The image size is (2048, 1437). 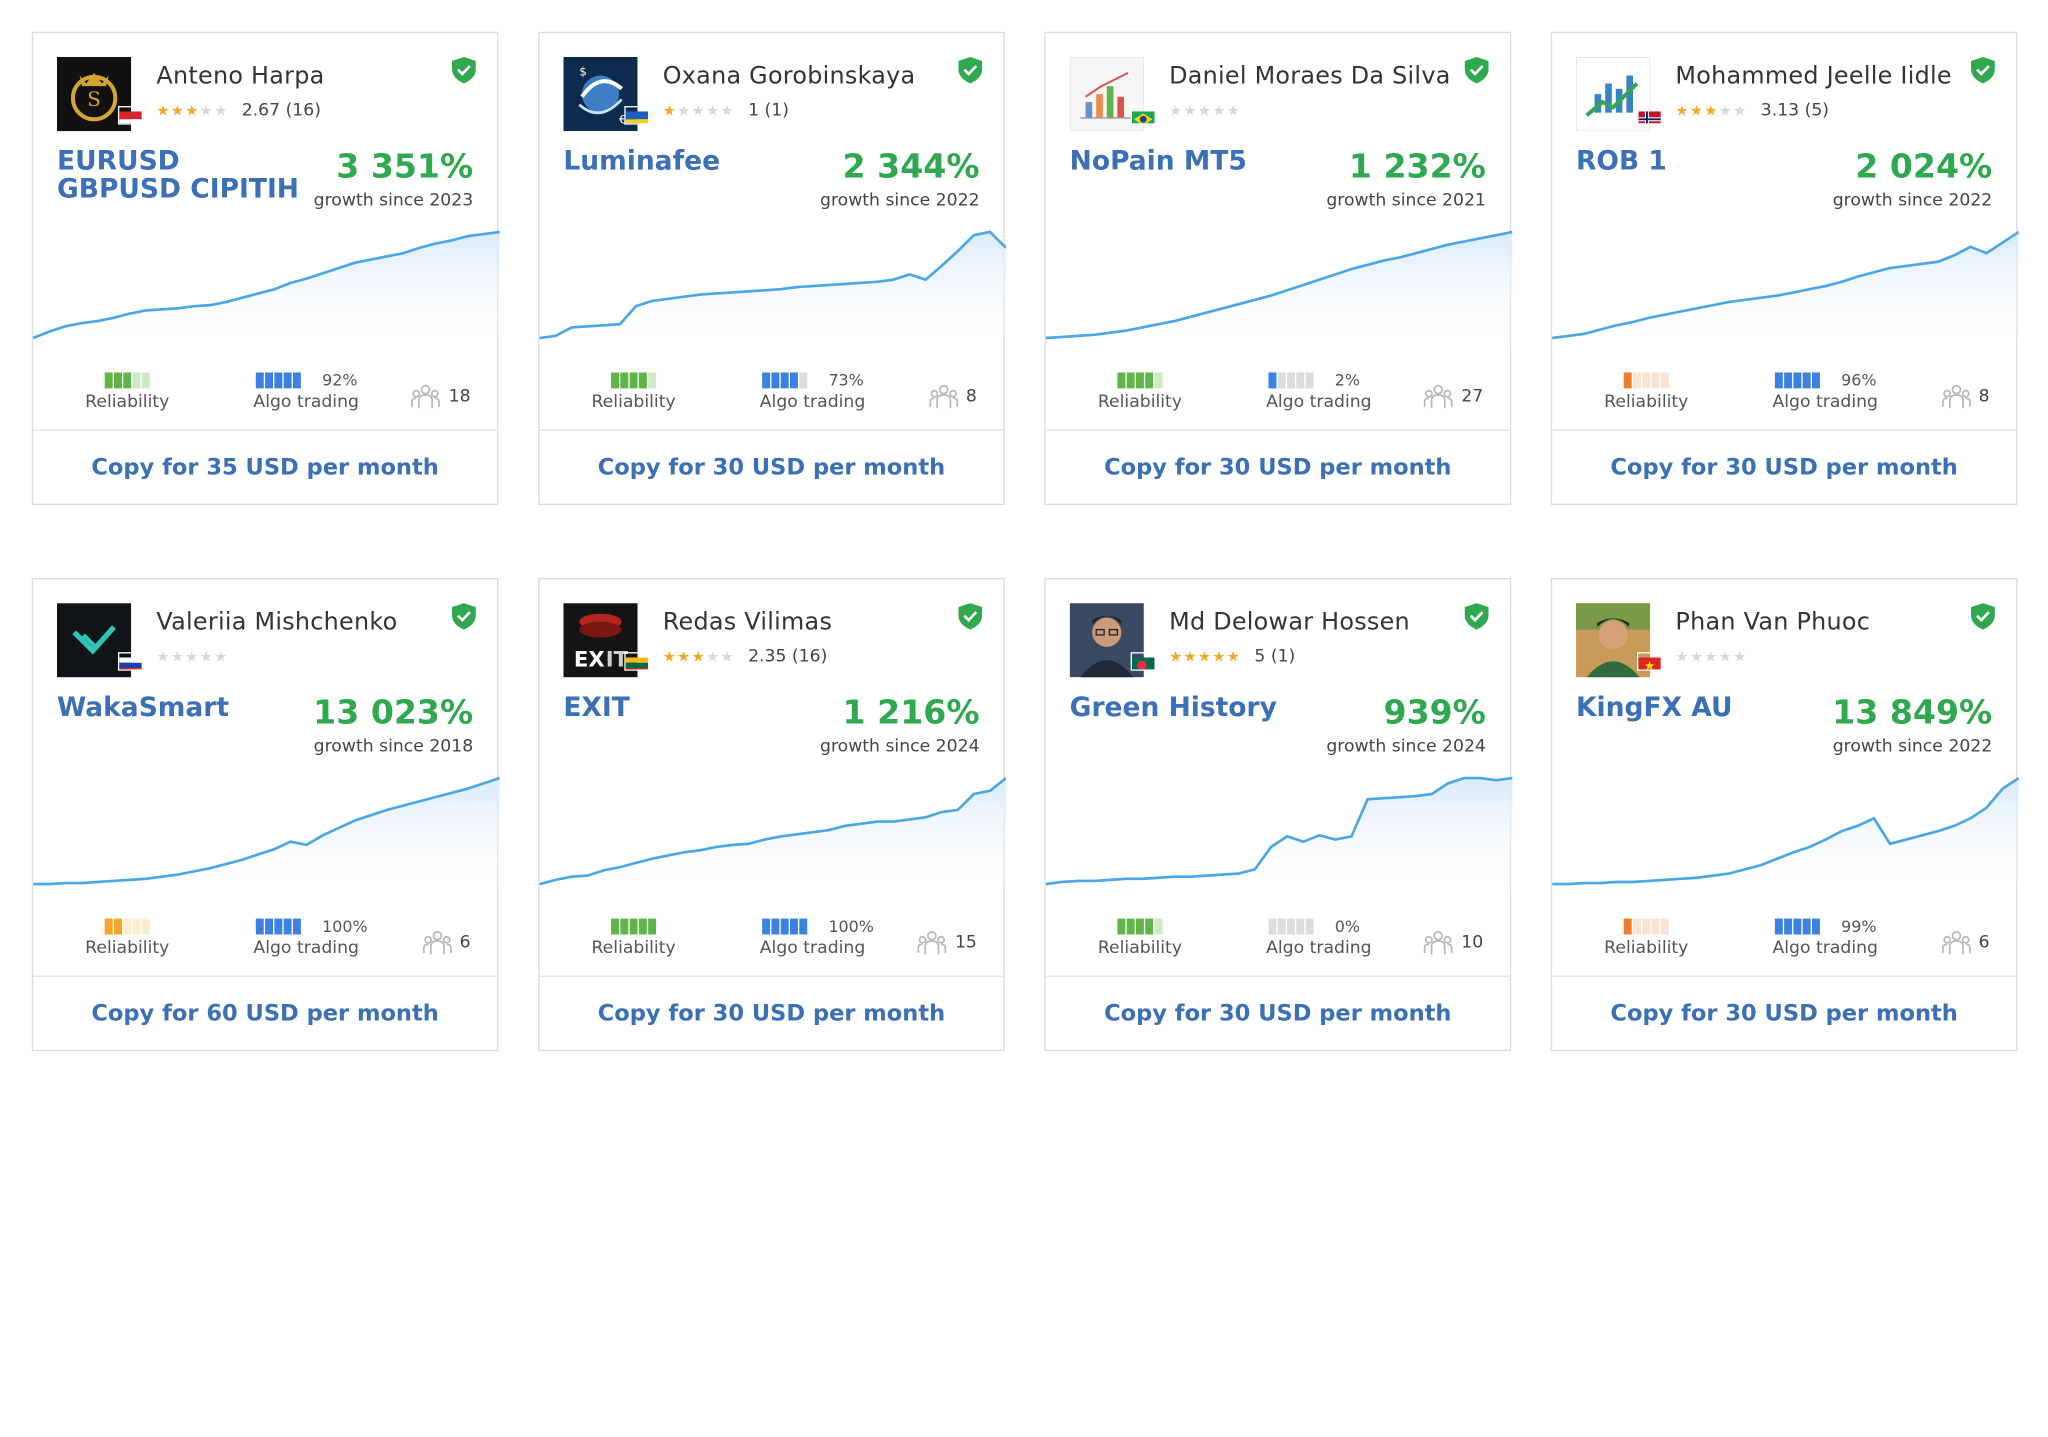 What do you see at coordinates (94, 94) in the screenshot?
I see `author-avatar: S` at bounding box center [94, 94].